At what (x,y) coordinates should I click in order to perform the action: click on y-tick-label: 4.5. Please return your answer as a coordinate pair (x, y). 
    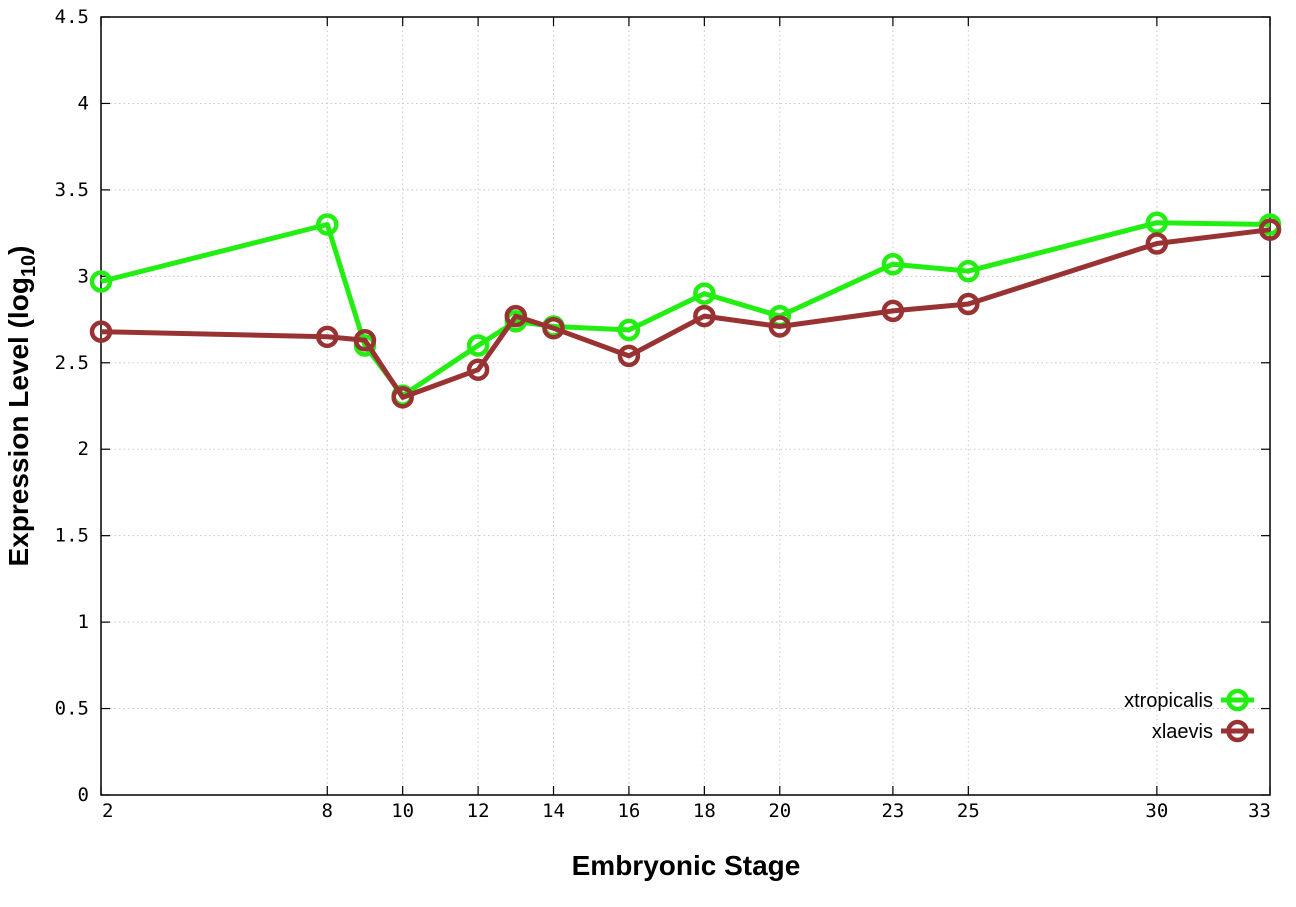
    Looking at the image, I should click on (72, 17).